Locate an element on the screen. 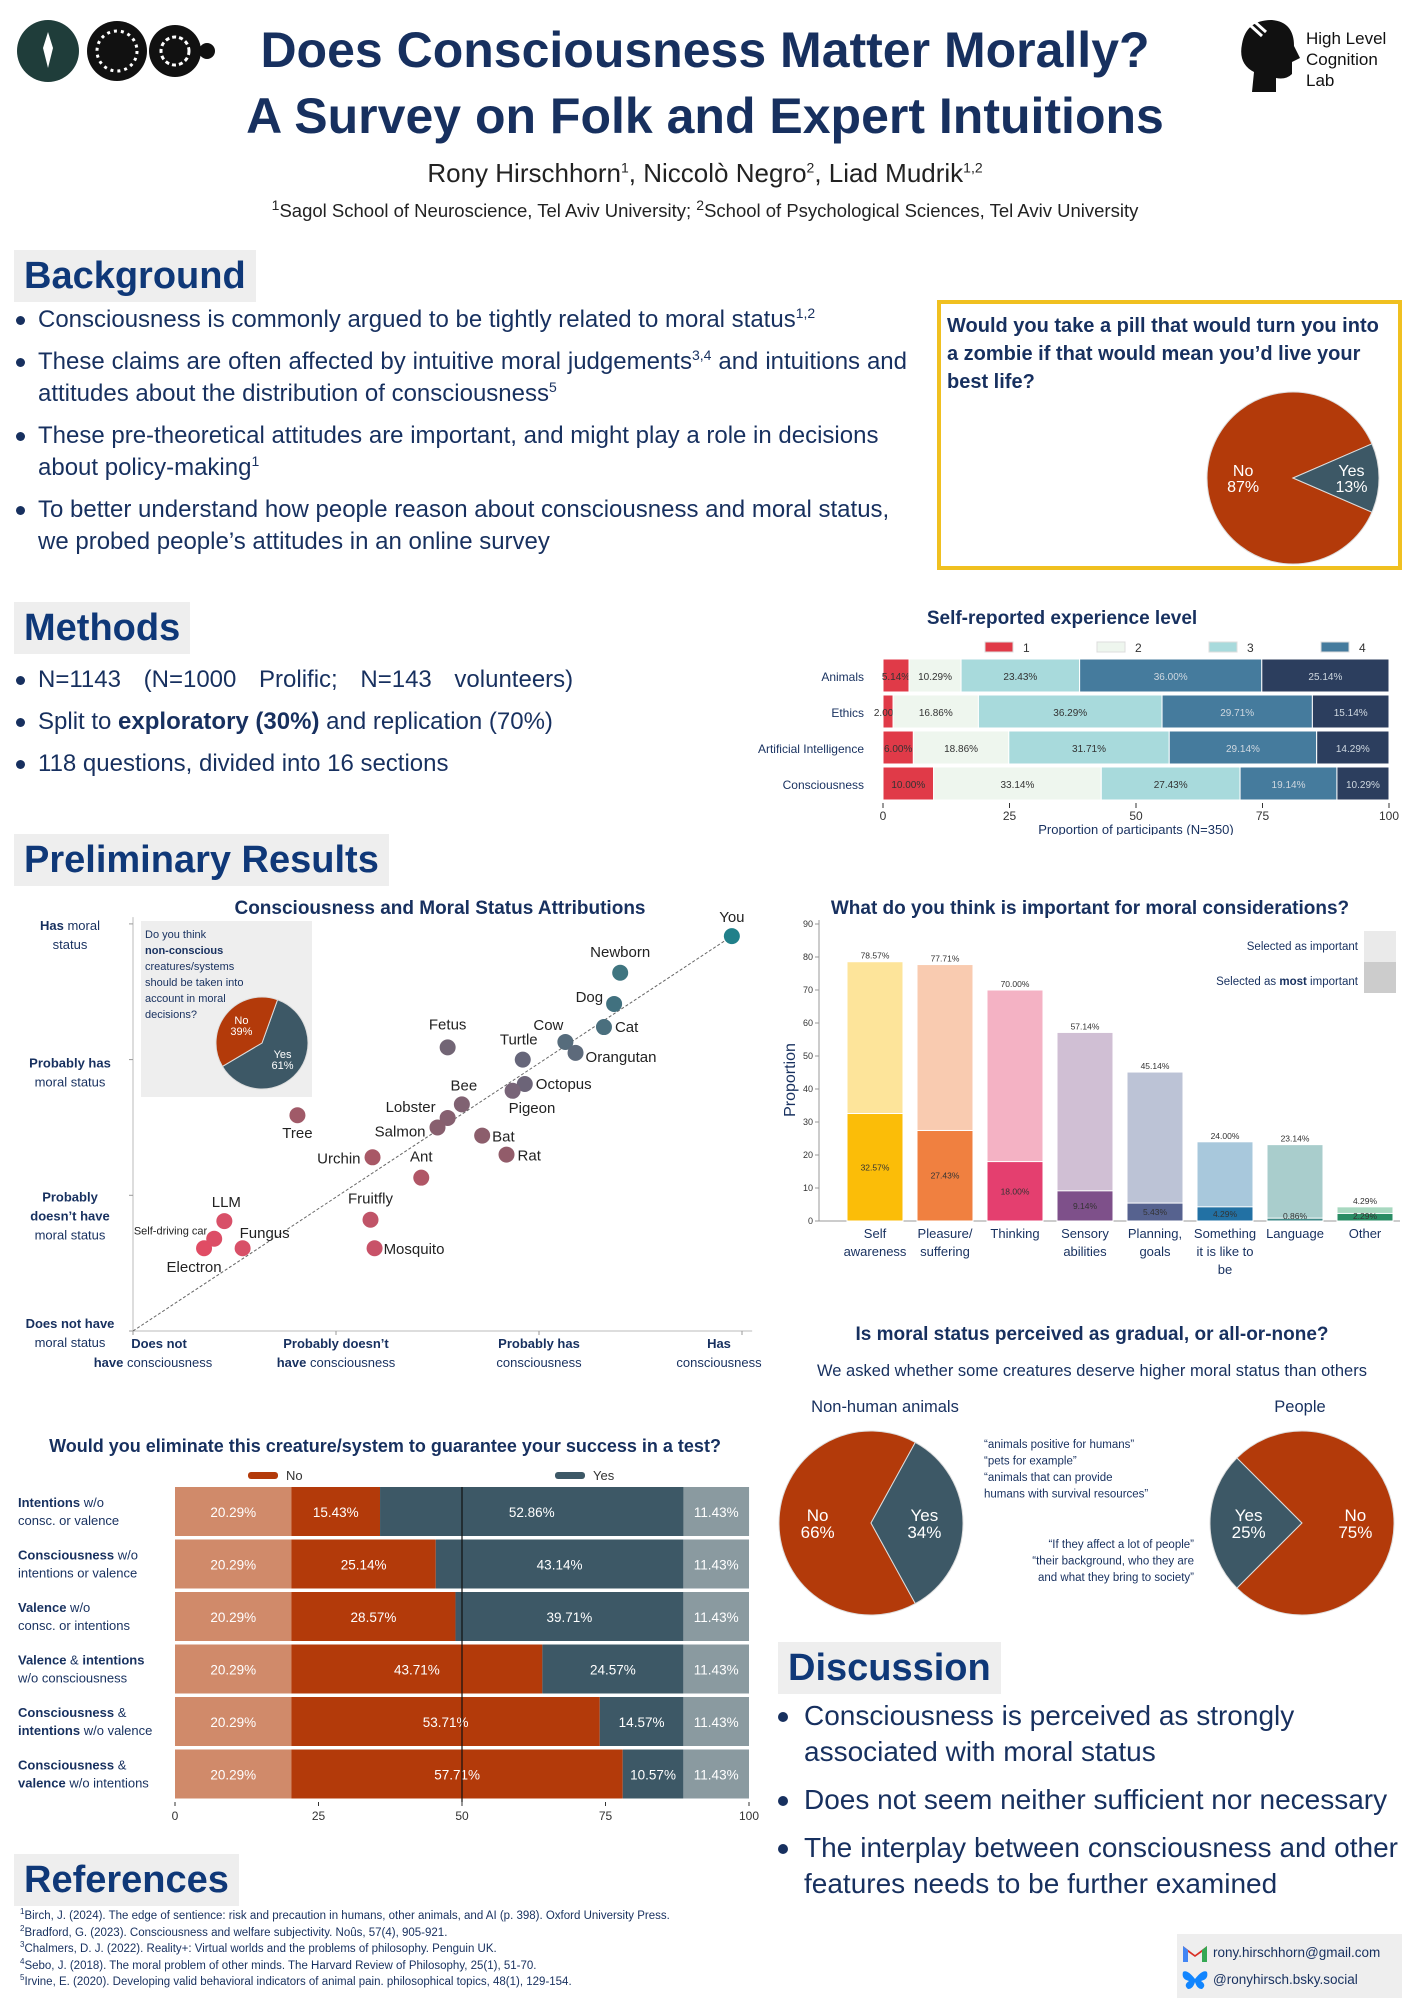 The width and height of the screenshot is (1414, 2000). head-silhouette-icon is located at coordinates (1269, 52).